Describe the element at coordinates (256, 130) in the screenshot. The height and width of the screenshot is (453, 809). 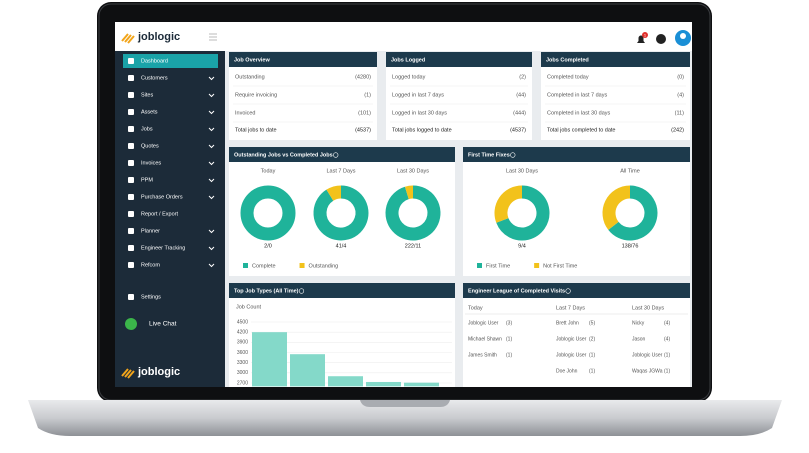
I see `total-label: Total jobs to date` at that location.